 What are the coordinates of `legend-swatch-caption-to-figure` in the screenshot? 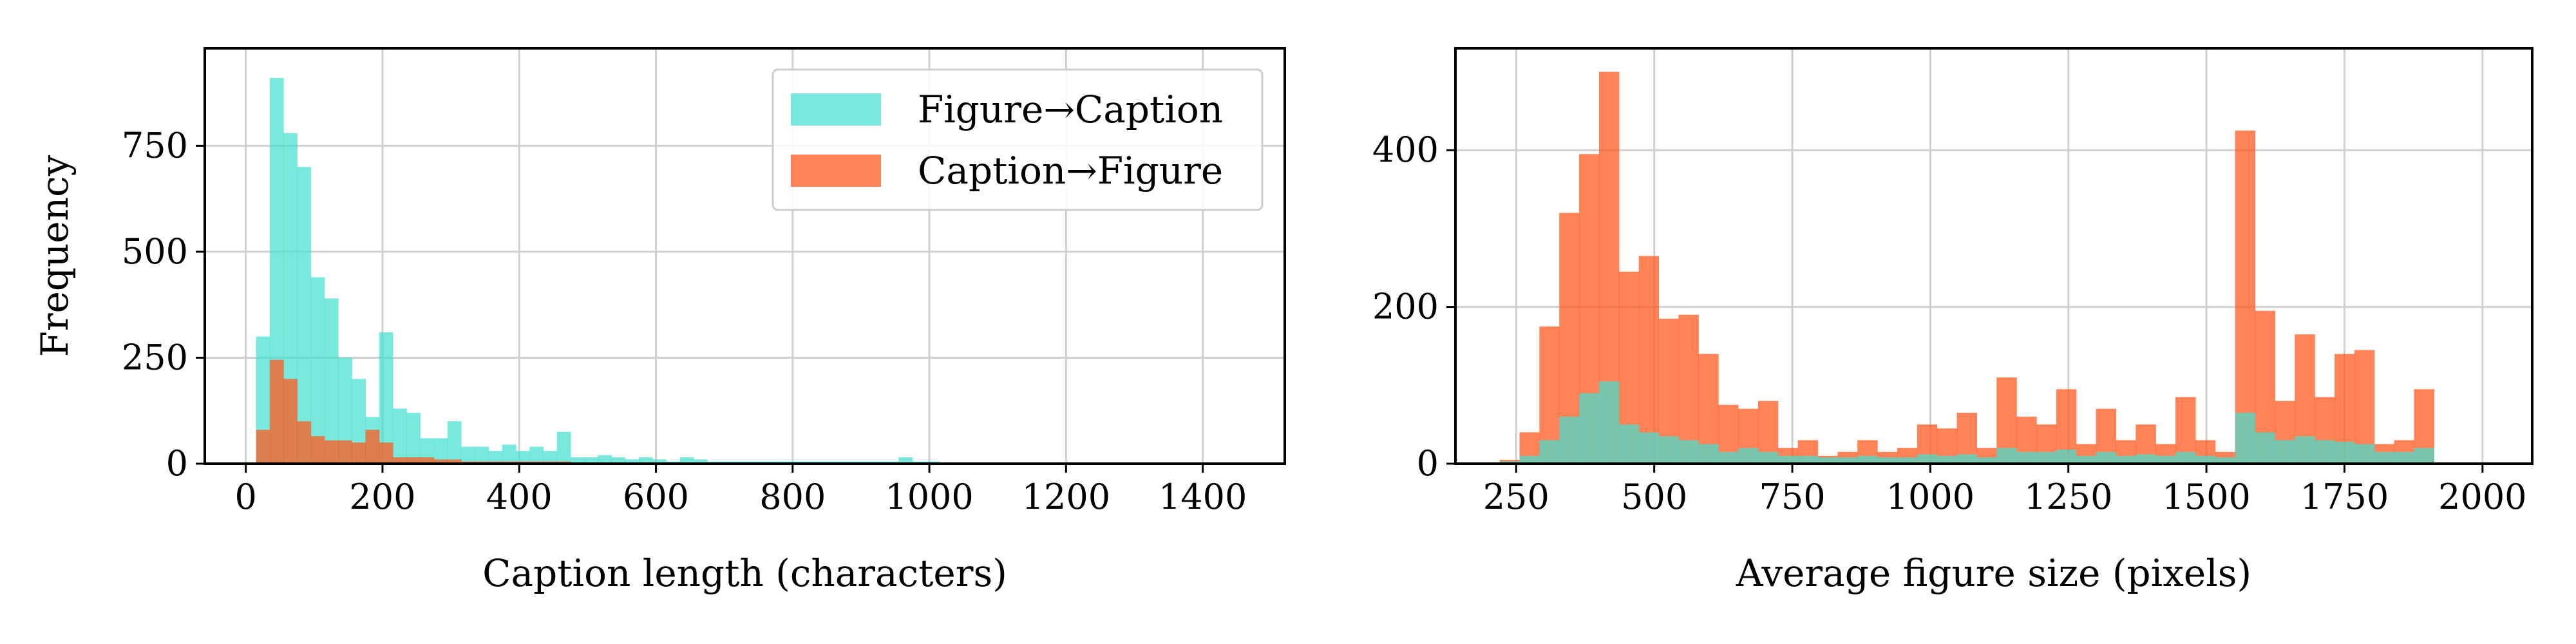 It's located at (836, 171).